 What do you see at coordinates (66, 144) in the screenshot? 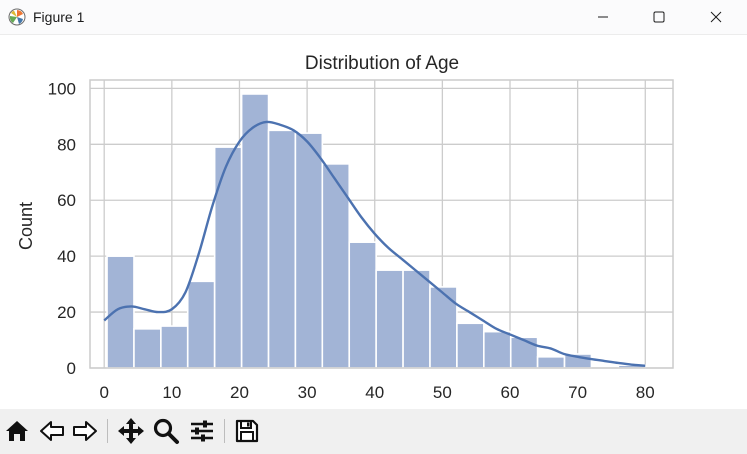
I see `y-tick-label: 80` at bounding box center [66, 144].